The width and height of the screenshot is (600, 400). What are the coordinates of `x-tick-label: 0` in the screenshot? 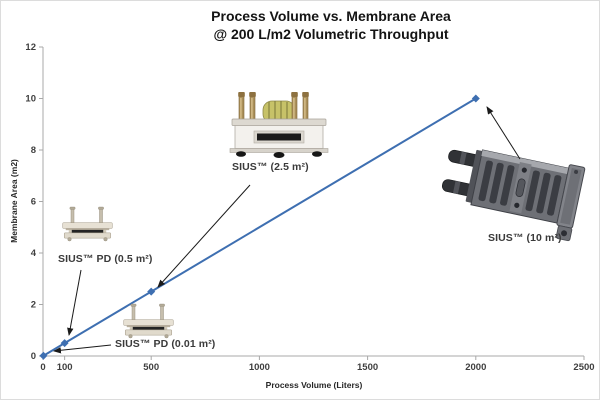 It's located at (42, 367).